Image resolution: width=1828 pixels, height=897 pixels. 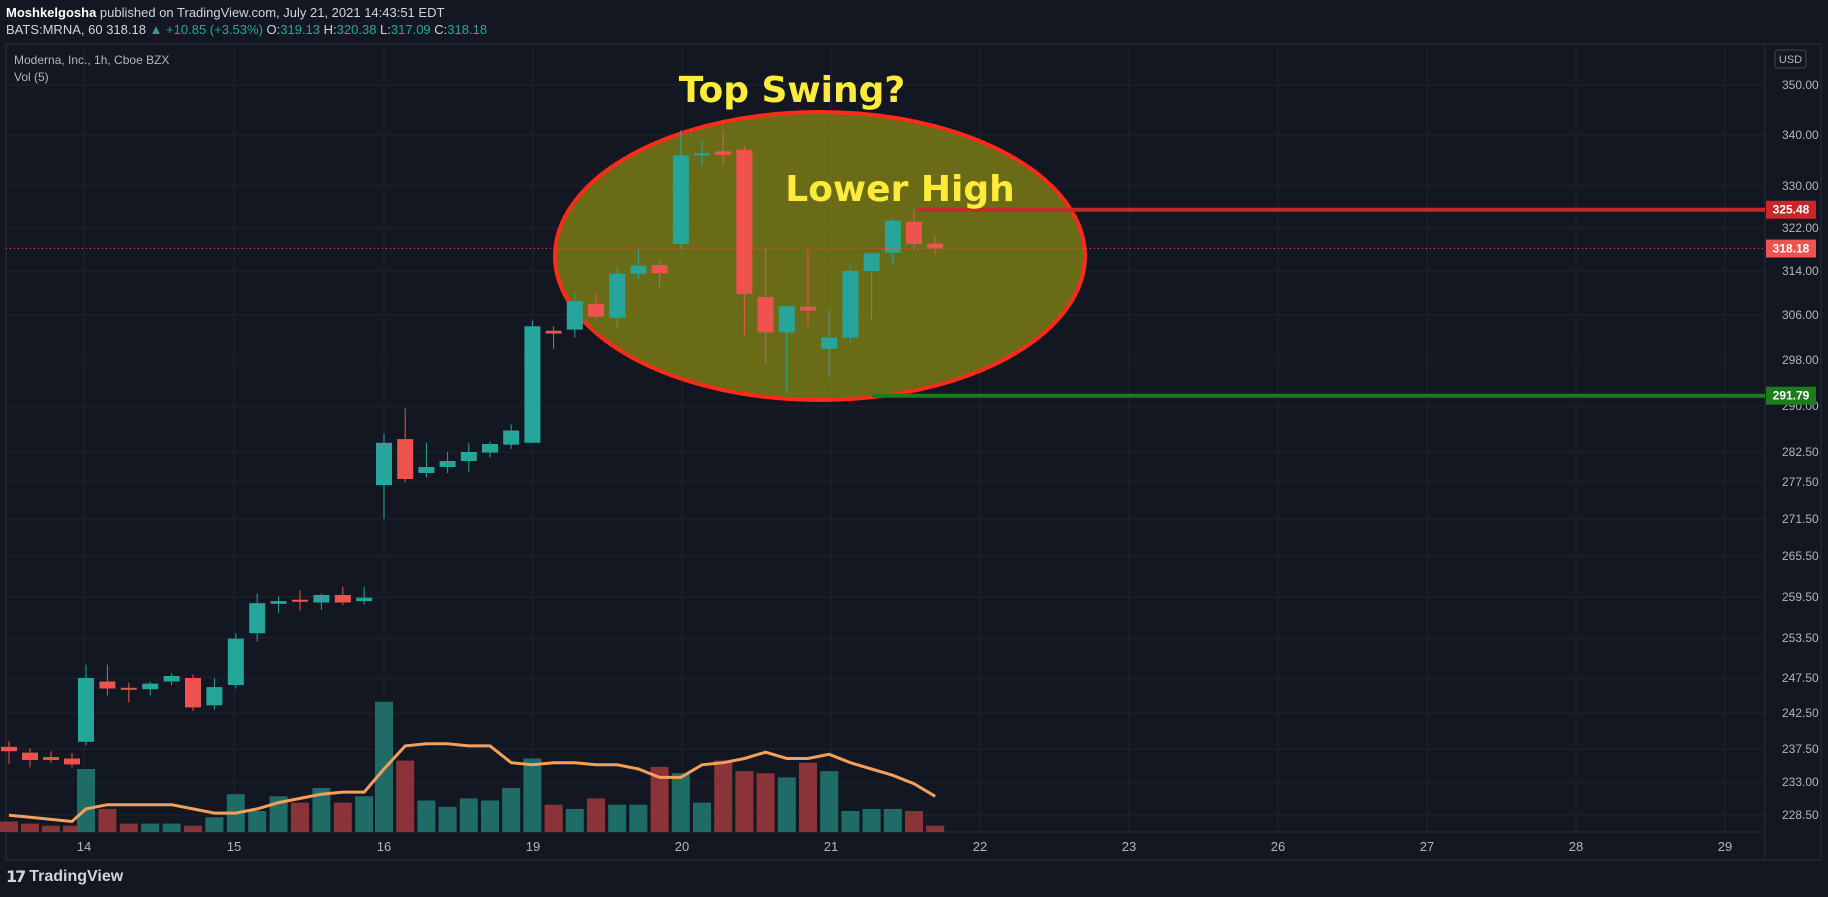 I want to click on price-tick-label: 340.00, so click(x=1800, y=135).